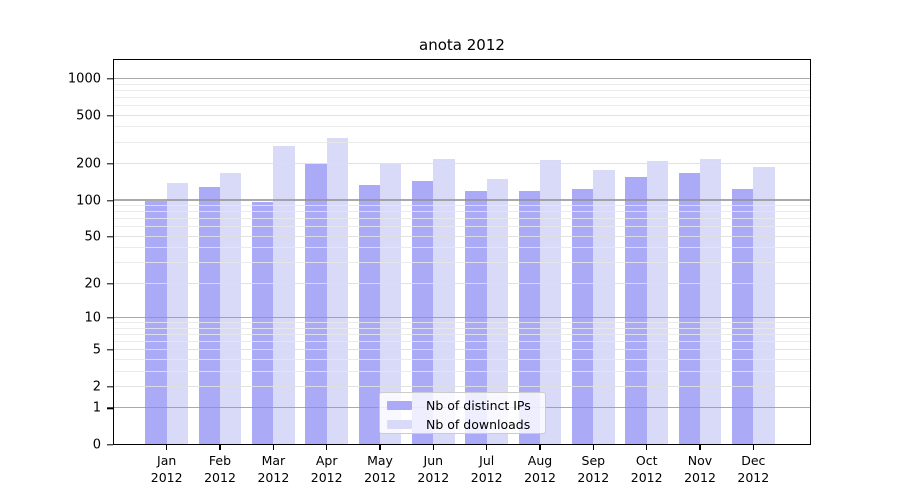 The width and height of the screenshot is (900, 500). I want to click on bar-dec-downloads, so click(764, 305).